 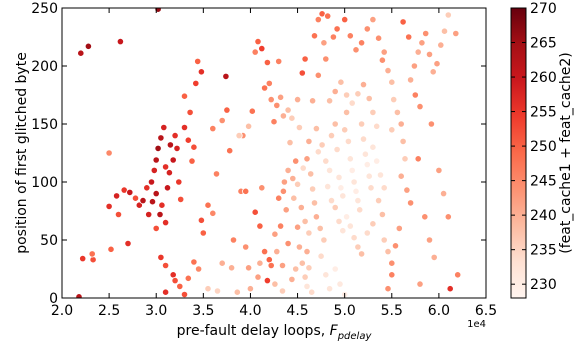 What do you see at coordinates (543, 9) in the screenshot?
I see `colorbar-tick-label: 270` at bounding box center [543, 9].